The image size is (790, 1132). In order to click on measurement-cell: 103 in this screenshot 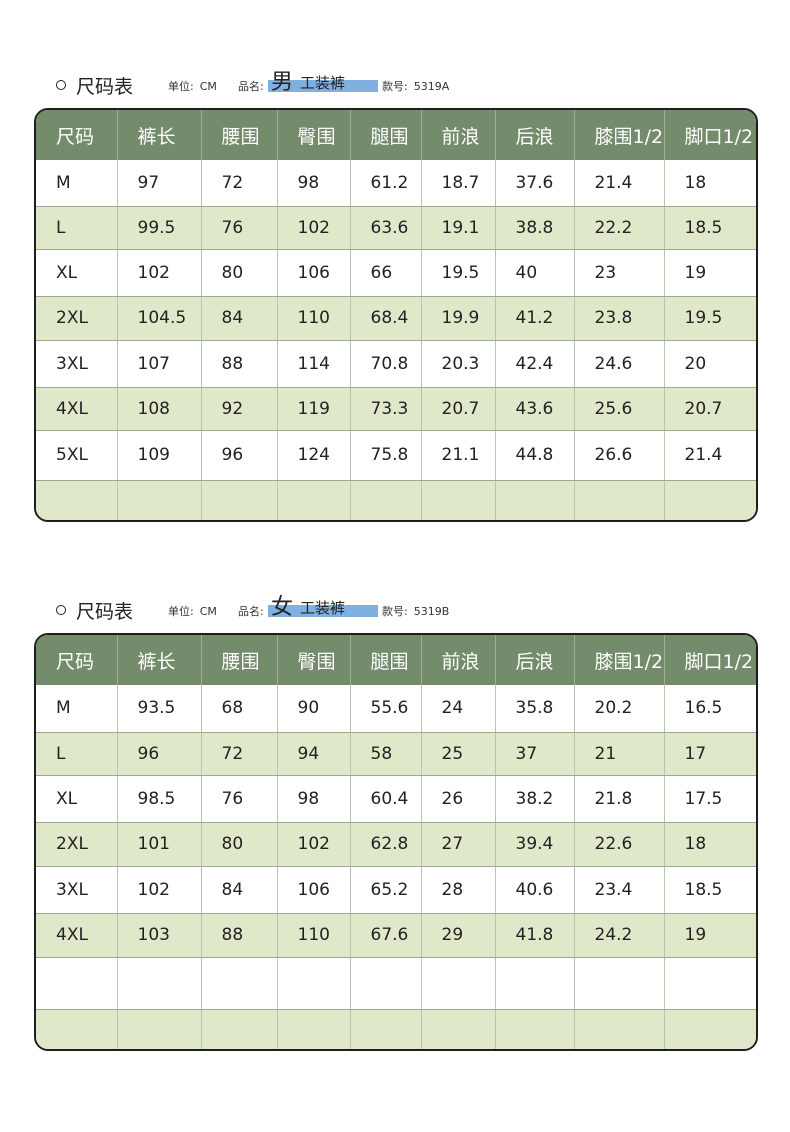, I will do `click(159, 935)`.